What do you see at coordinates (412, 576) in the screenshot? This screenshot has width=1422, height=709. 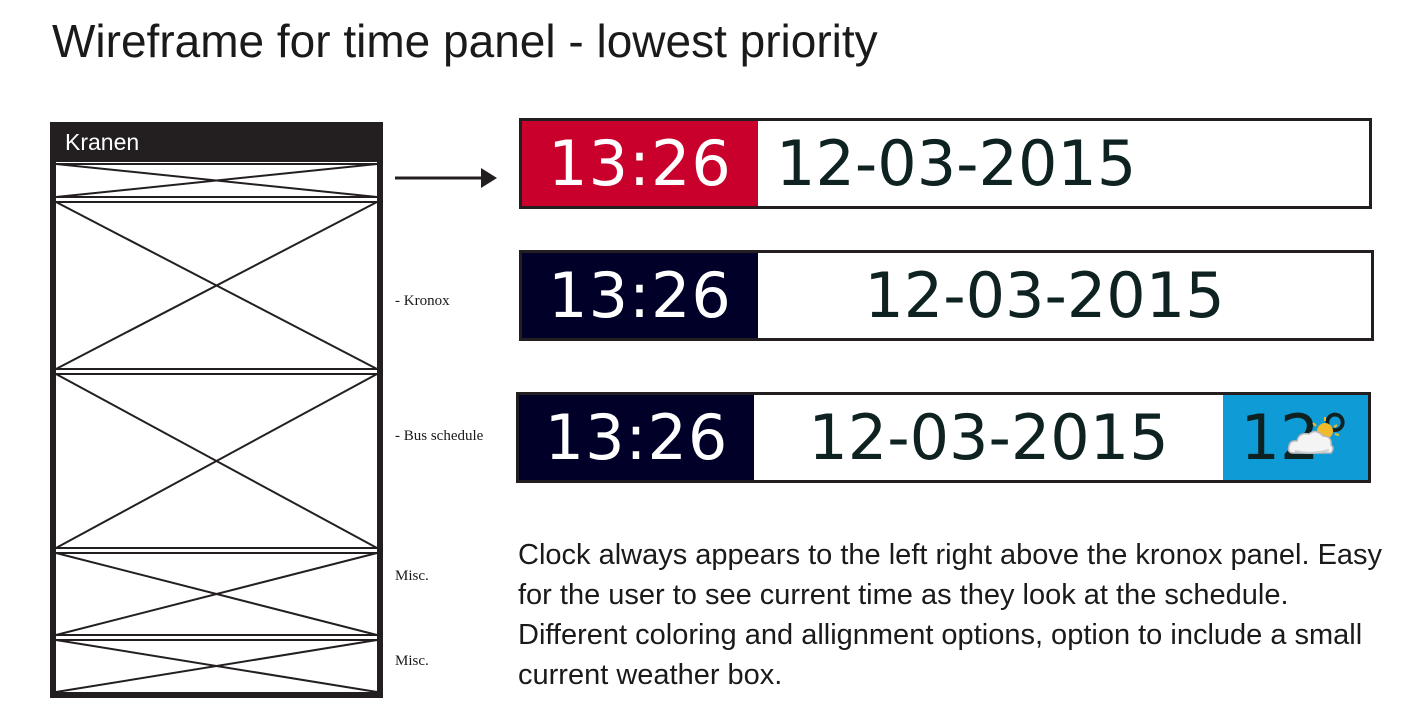 I see `label-misc-1: Misc.` at bounding box center [412, 576].